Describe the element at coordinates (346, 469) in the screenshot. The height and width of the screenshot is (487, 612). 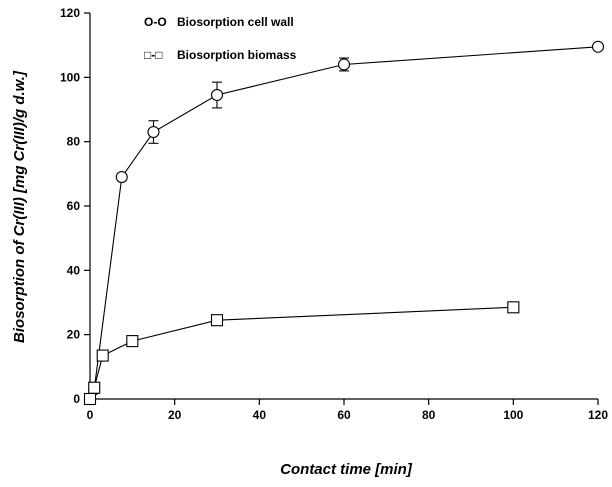
I see `x-axis-title: Contact time [min]` at that location.